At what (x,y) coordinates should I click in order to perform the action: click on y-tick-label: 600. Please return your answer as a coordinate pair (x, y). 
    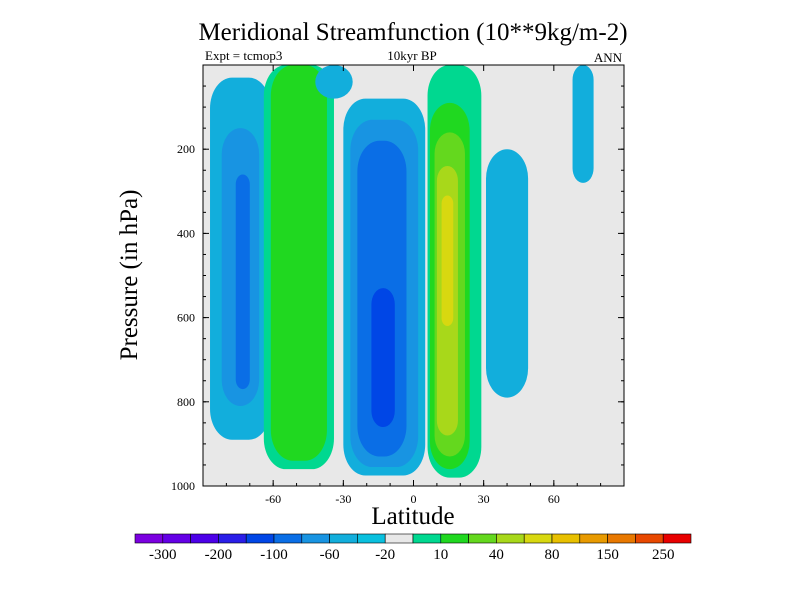
    Looking at the image, I should click on (186, 318).